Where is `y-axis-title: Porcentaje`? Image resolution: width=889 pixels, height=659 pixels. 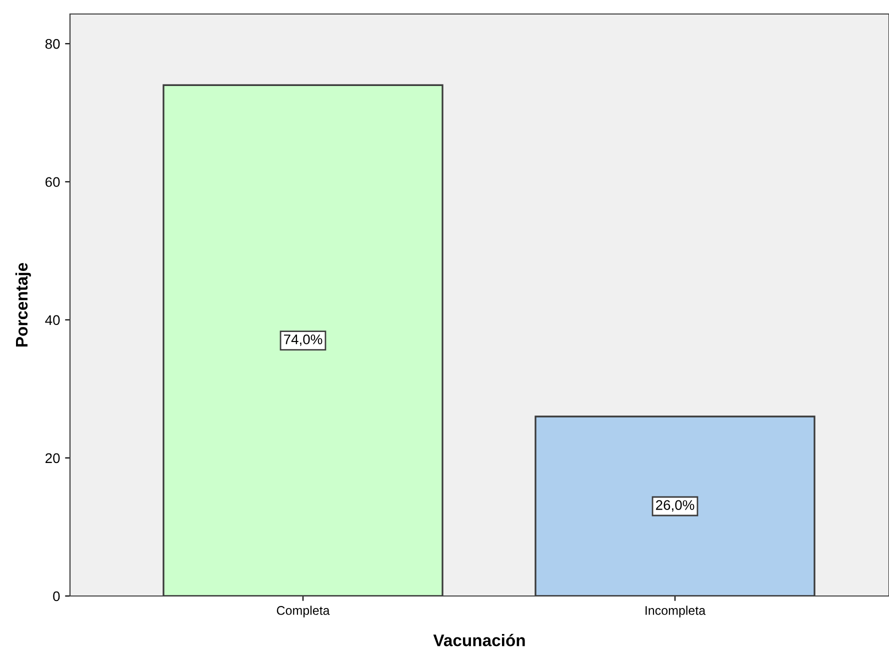
y-axis-title: Porcentaje is located at coordinates (23, 304).